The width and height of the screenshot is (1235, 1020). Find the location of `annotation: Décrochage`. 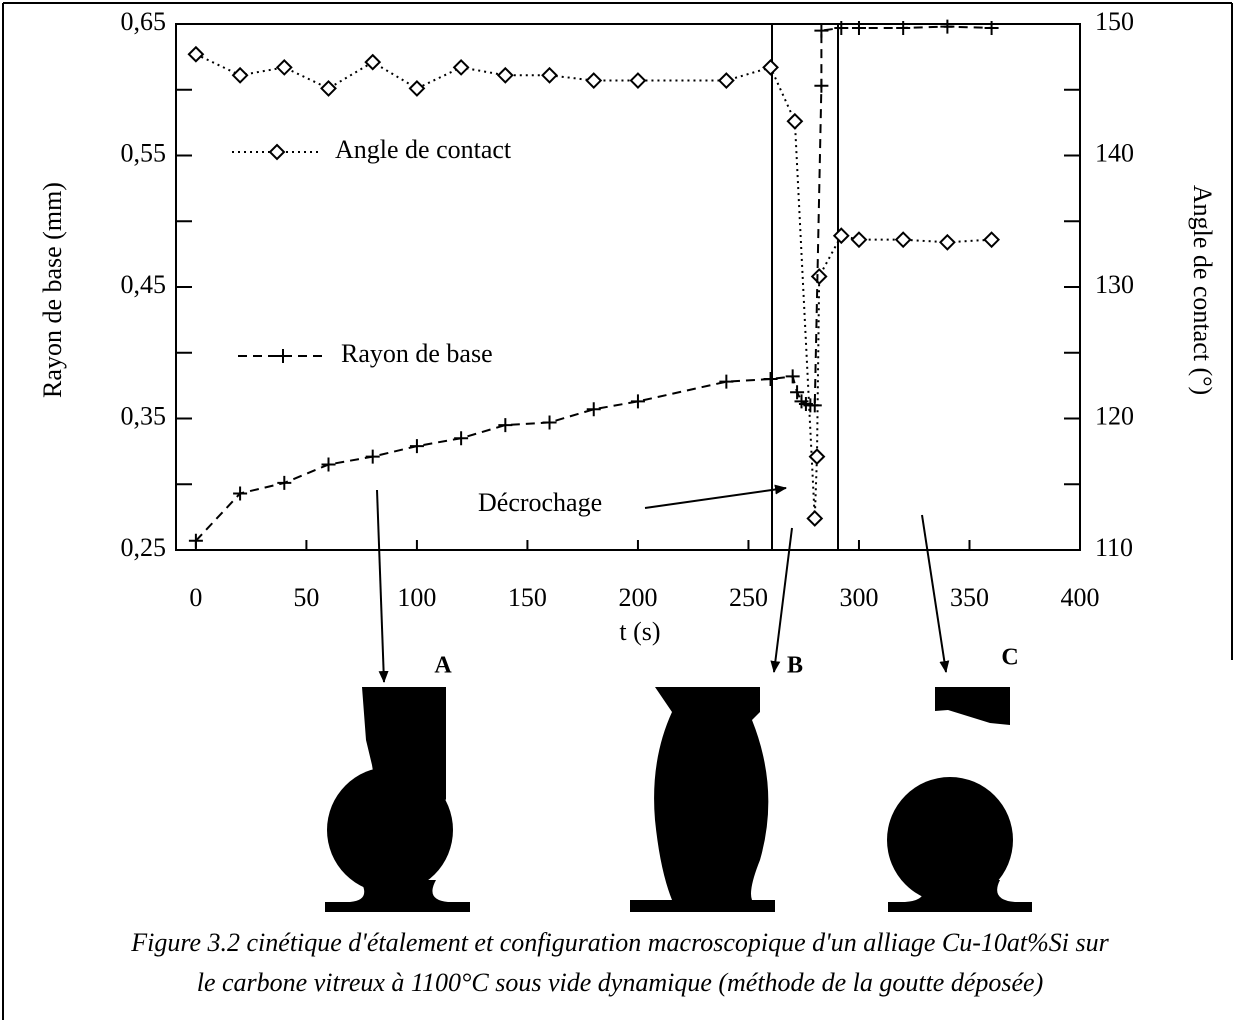

annotation: Décrochage is located at coordinates (540, 502).